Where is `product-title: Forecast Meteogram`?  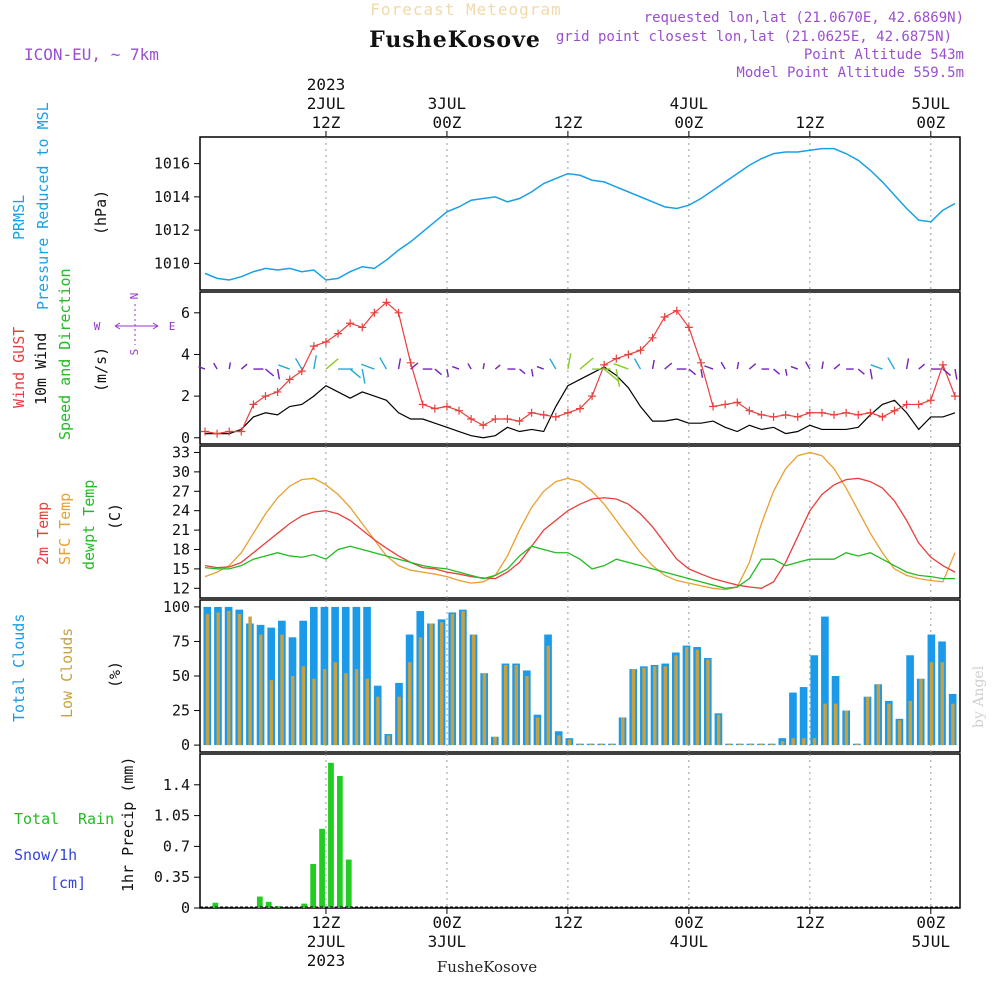 product-title: Forecast Meteogram is located at coordinates (465, 9).